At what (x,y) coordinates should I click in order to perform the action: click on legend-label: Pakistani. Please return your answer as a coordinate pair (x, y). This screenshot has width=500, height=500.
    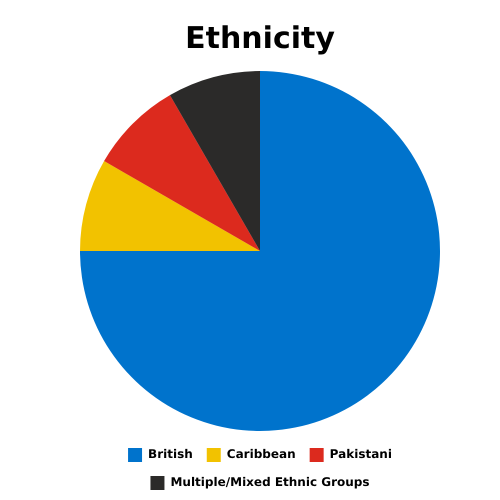
    Looking at the image, I should click on (361, 454).